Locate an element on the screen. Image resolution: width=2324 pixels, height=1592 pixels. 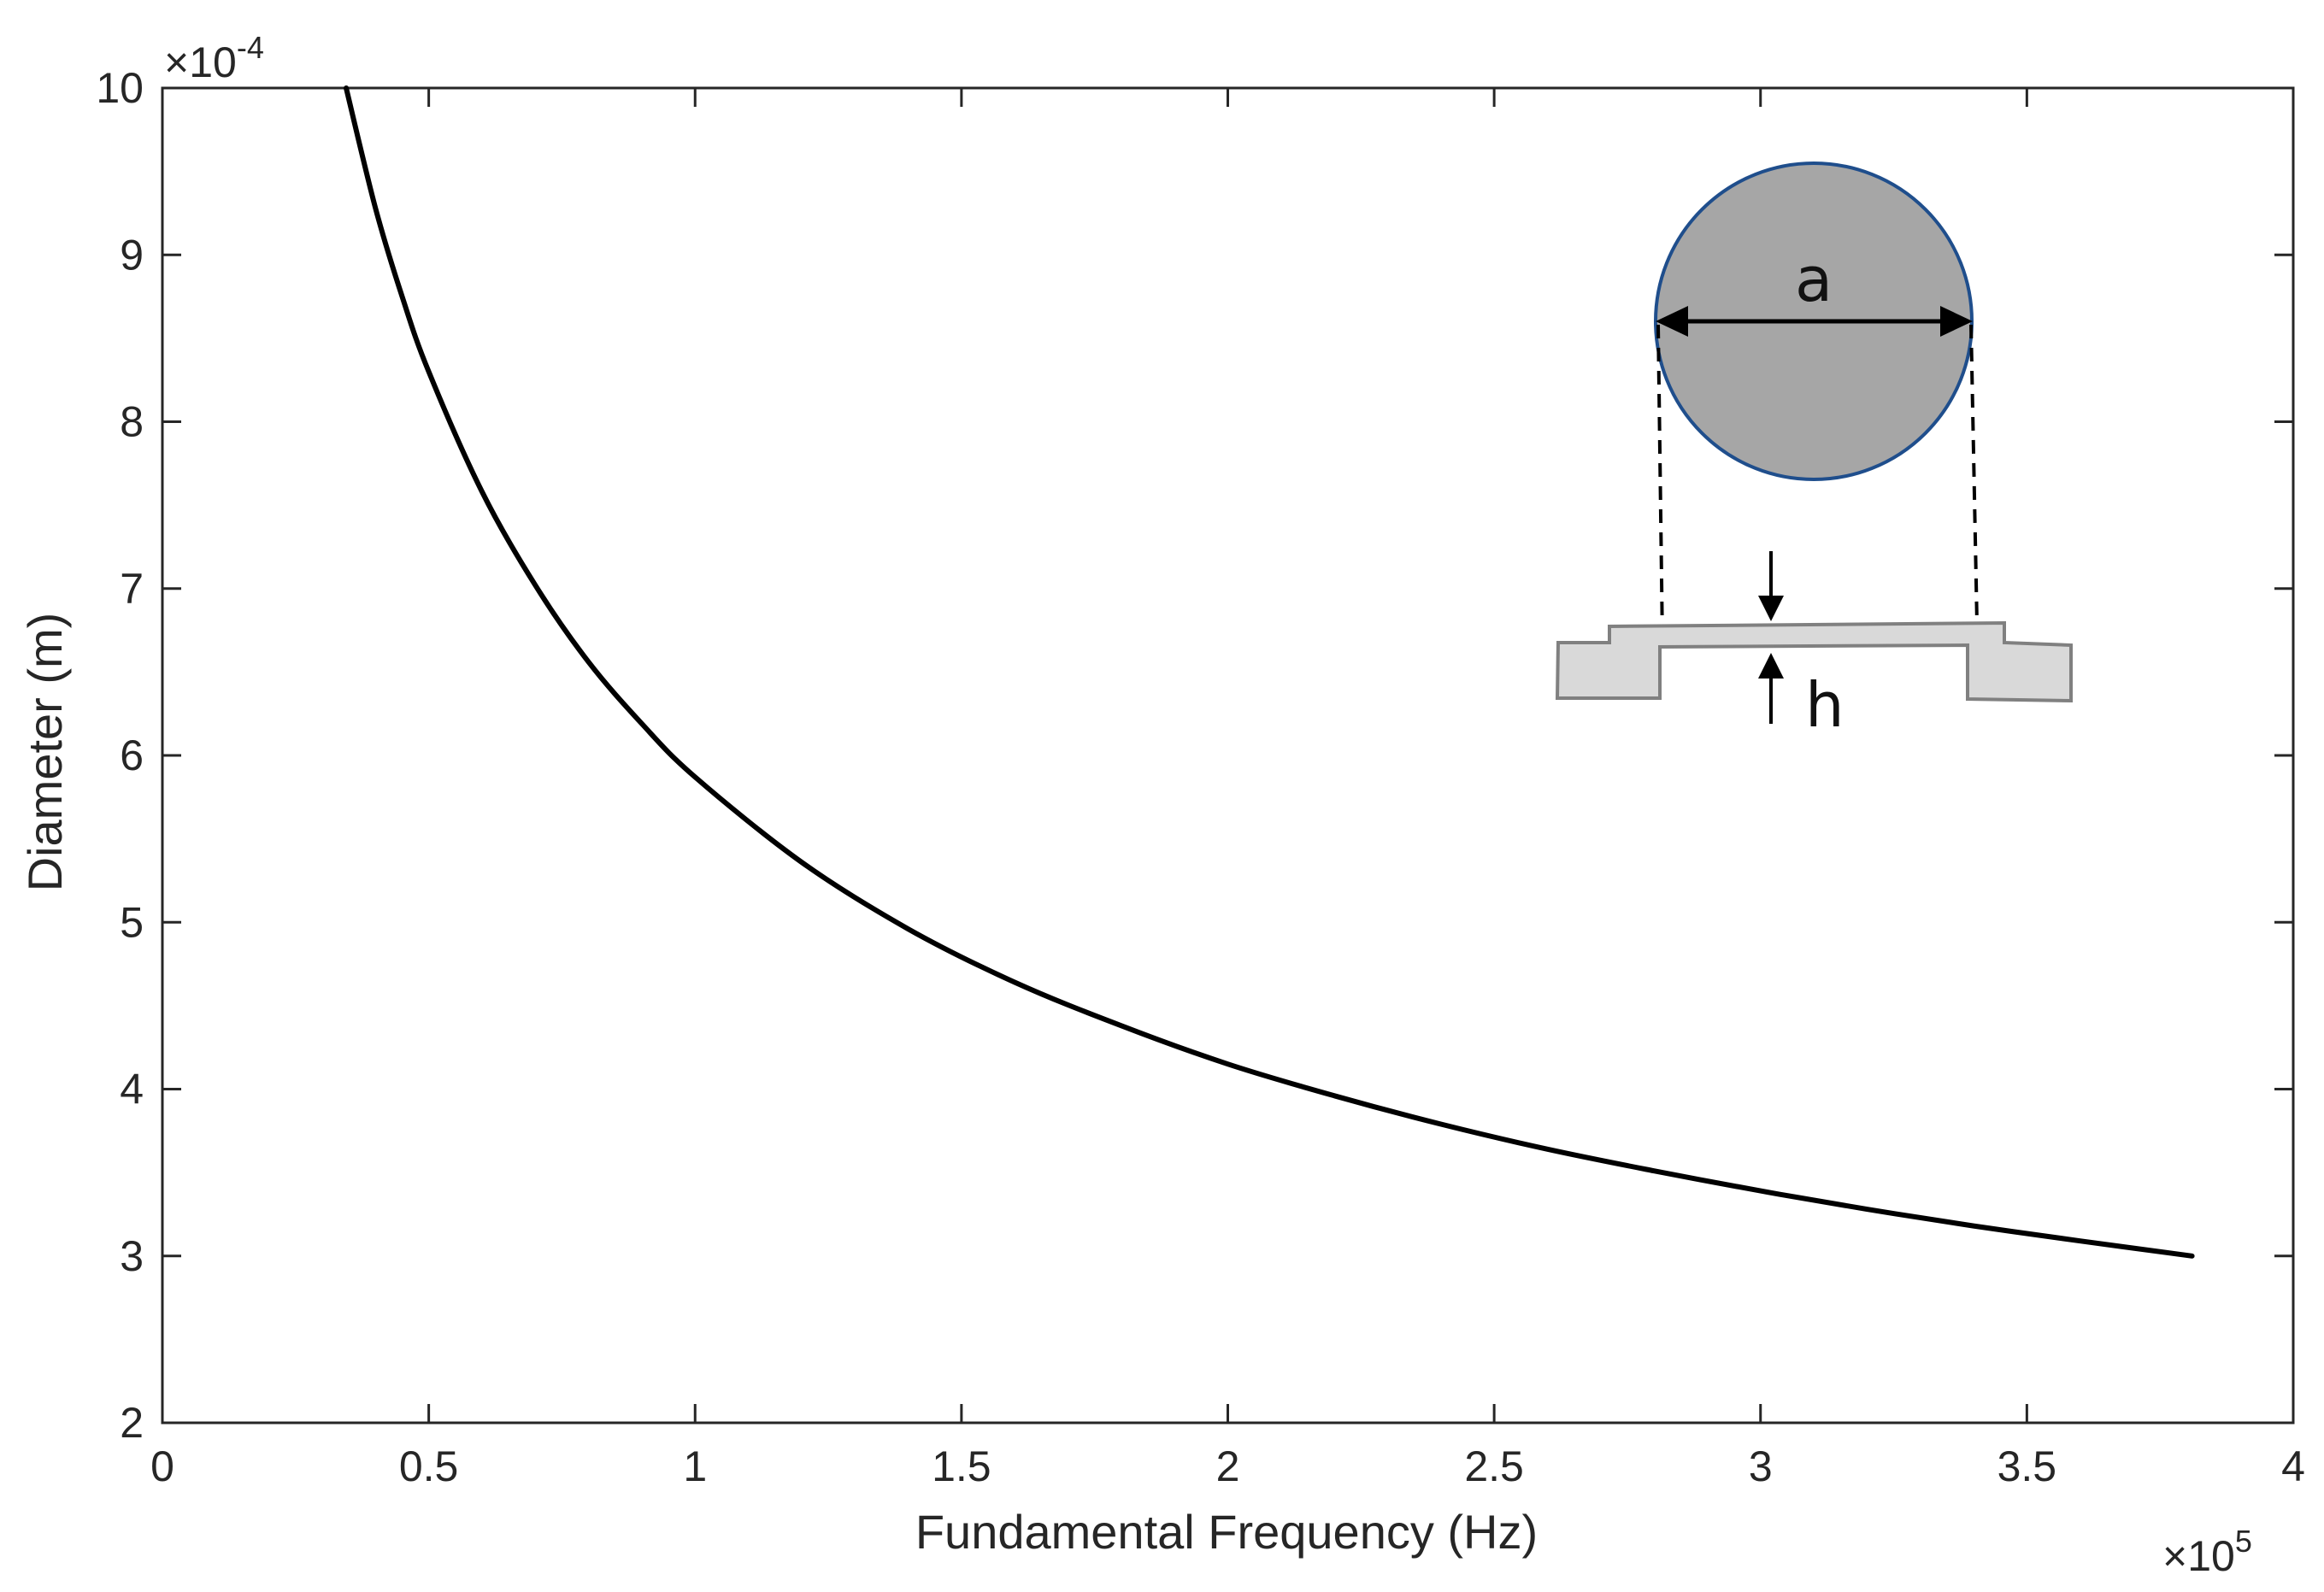
y-tick-label: 7 is located at coordinates (132, 589).